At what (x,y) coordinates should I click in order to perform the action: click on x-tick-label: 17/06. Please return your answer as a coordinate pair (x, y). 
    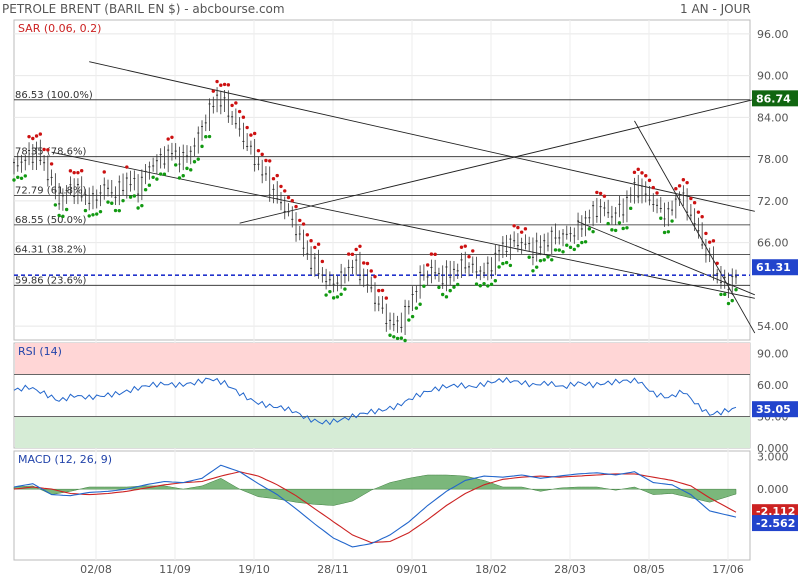
    Looking at the image, I should click on (728, 569).